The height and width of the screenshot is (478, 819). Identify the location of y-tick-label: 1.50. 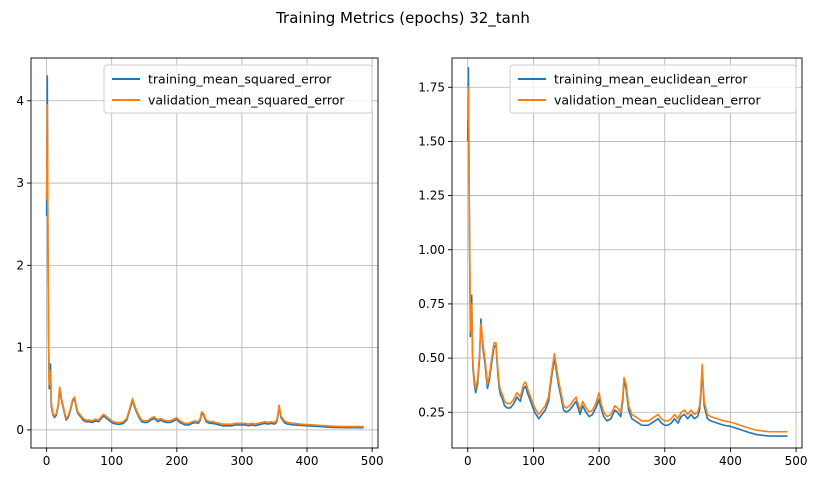
(431, 141).